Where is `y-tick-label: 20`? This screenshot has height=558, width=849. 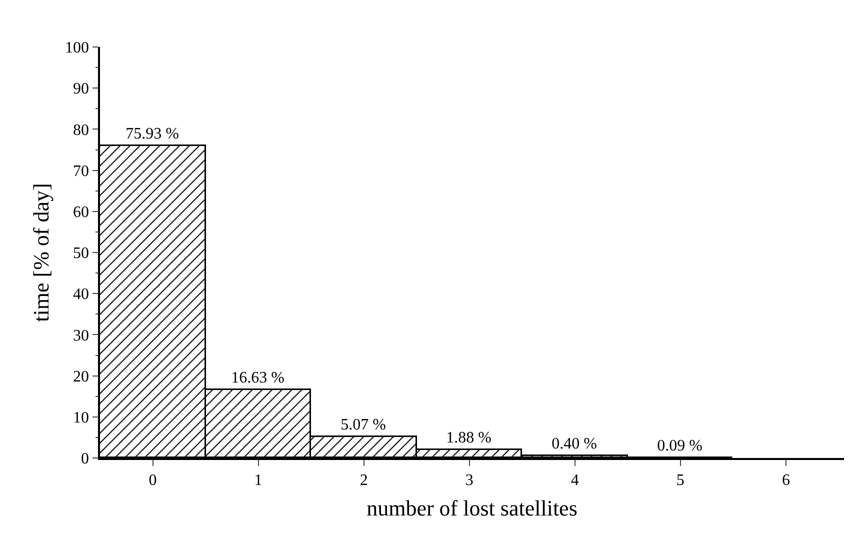
y-tick-label: 20 is located at coordinates (81, 377).